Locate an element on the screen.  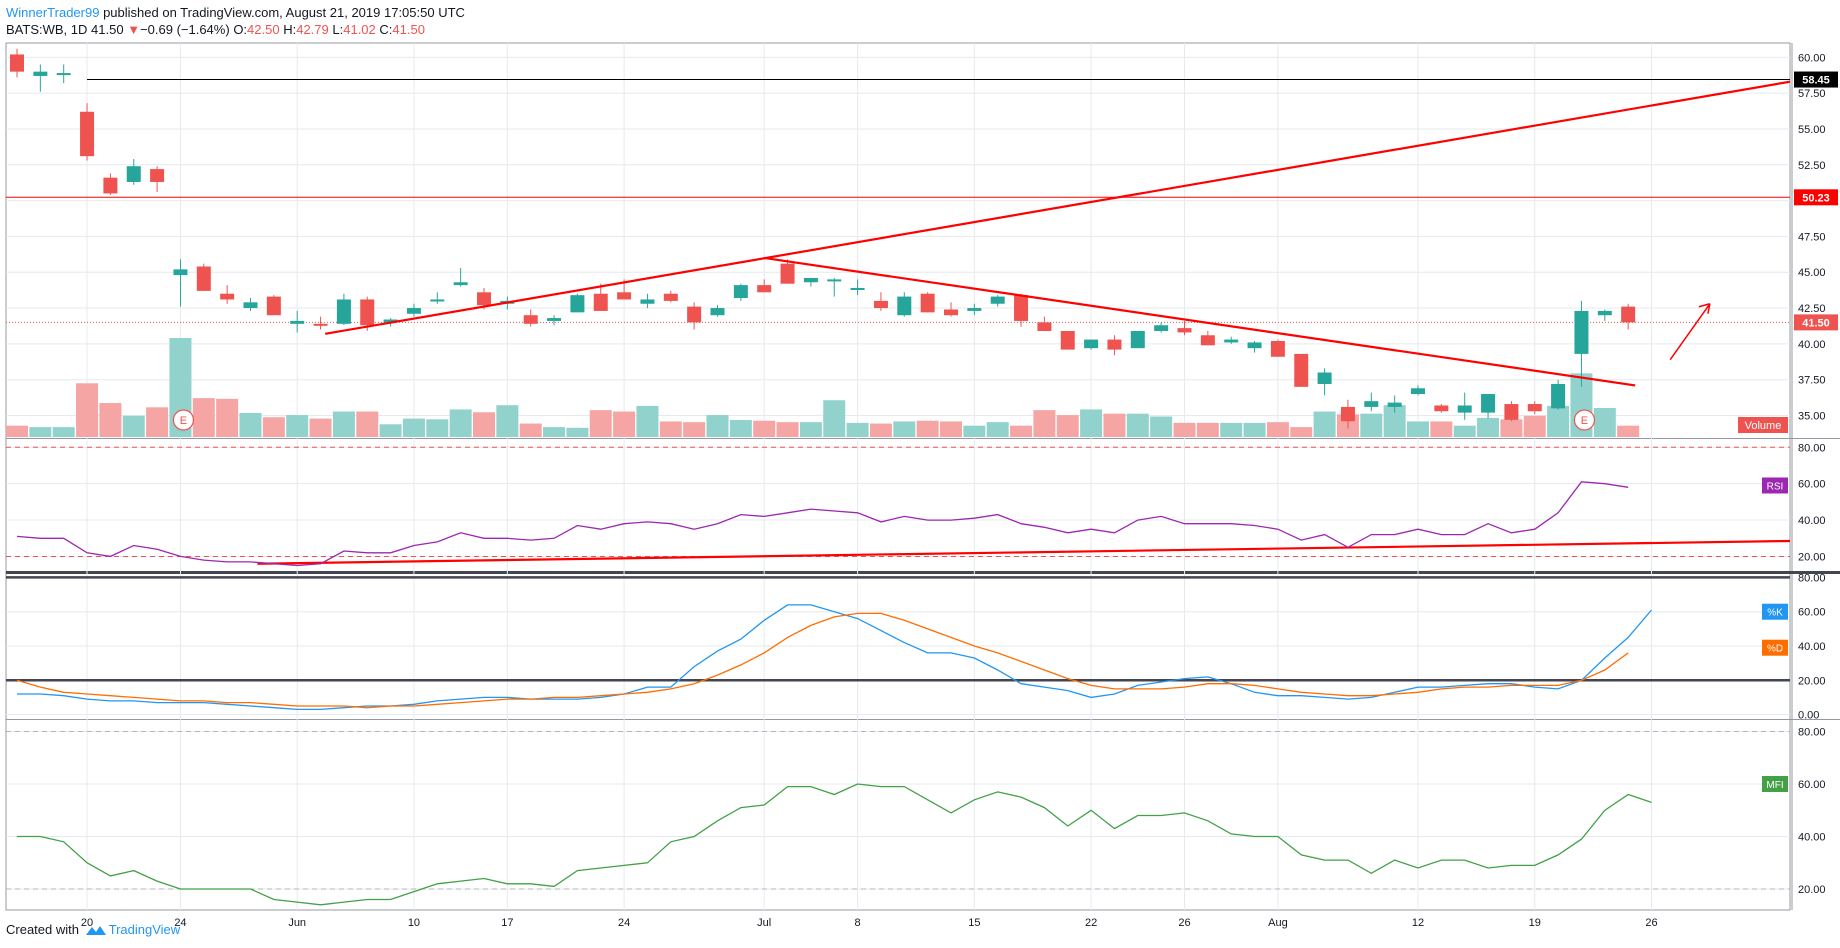
price-tick-label: 55.00 is located at coordinates (1812, 130).